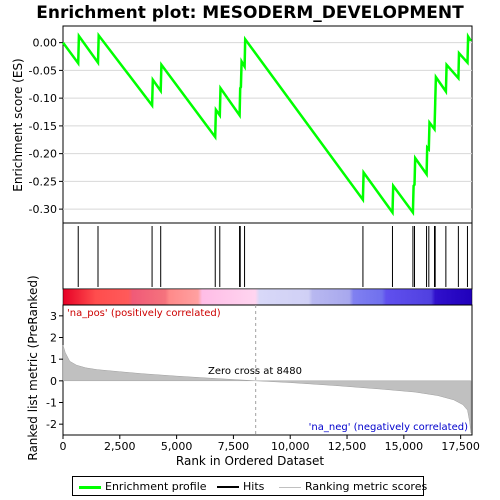 This screenshot has height=500, width=500. I want to click on legend-item-metric: Ranking metric scores, so click(353, 486).